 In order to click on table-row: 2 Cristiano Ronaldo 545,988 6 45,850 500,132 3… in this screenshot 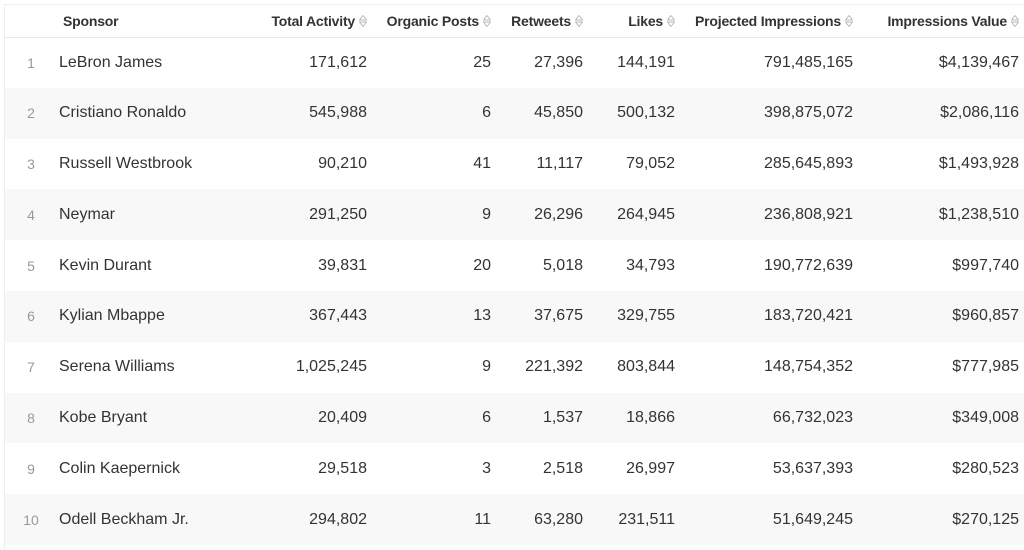, I will do `click(514, 113)`.